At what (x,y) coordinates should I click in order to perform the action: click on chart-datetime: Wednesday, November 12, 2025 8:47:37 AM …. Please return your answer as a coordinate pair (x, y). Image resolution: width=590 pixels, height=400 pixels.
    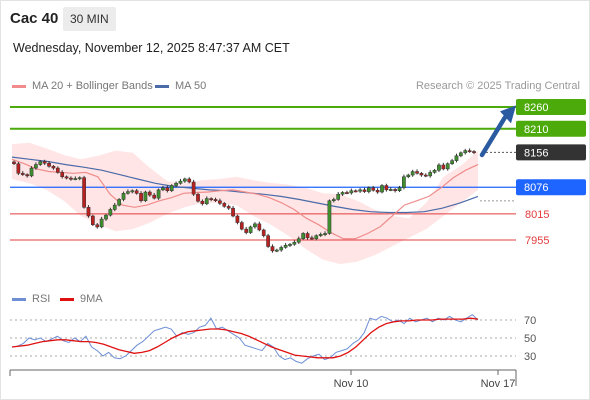
    Looking at the image, I should click on (151, 48).